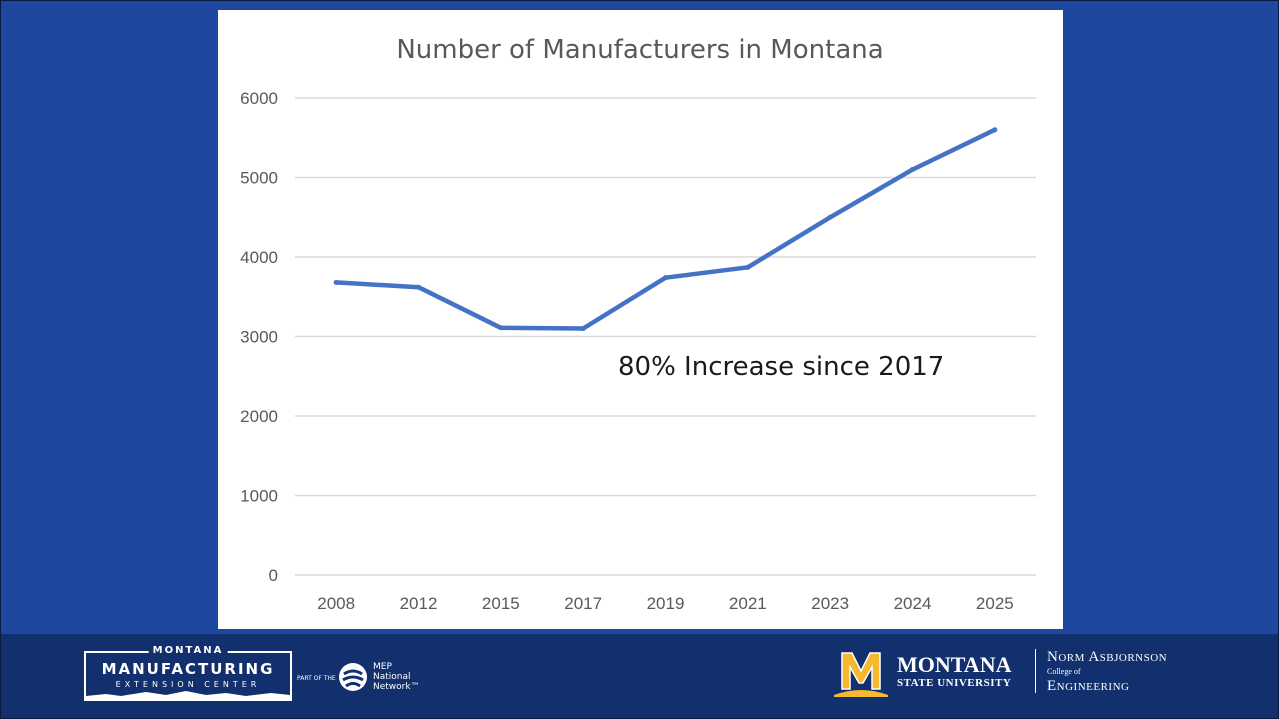 The image size is (1279, 719). What do you see at coordinates (913, 603) in the screenshot?
I see `x-tick-label: 2024` at bounding box center [913, 603].